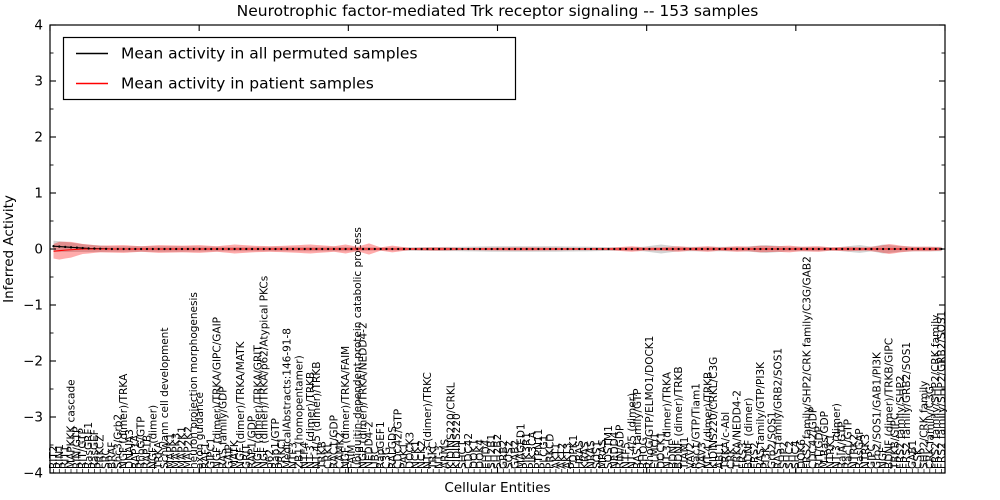  Describe the element at coordinates (183, 447) in the screenshot. I see `x-tick-label: MAP2K1` at that location.